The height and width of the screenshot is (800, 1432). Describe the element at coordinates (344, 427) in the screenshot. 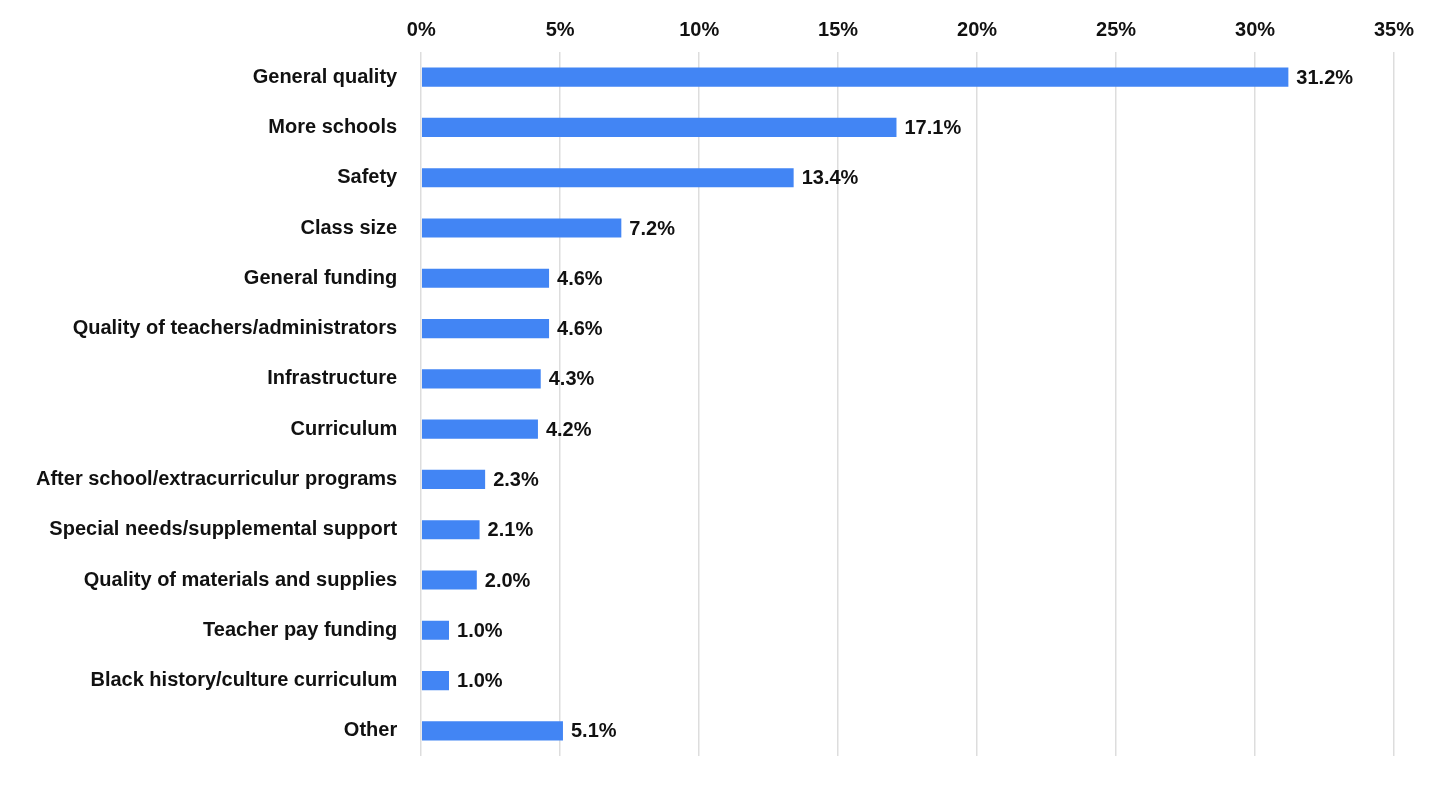

I see `y-tick-label: Curriculum` at that location.